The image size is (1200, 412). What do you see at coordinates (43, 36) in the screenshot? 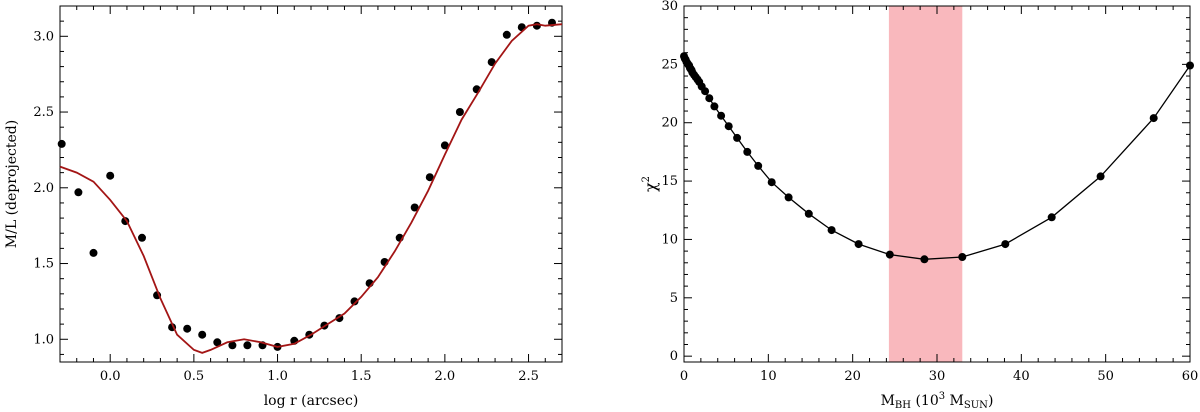
I see `ml-y-tick-label: 3.0` at bounding box center [43, 36].